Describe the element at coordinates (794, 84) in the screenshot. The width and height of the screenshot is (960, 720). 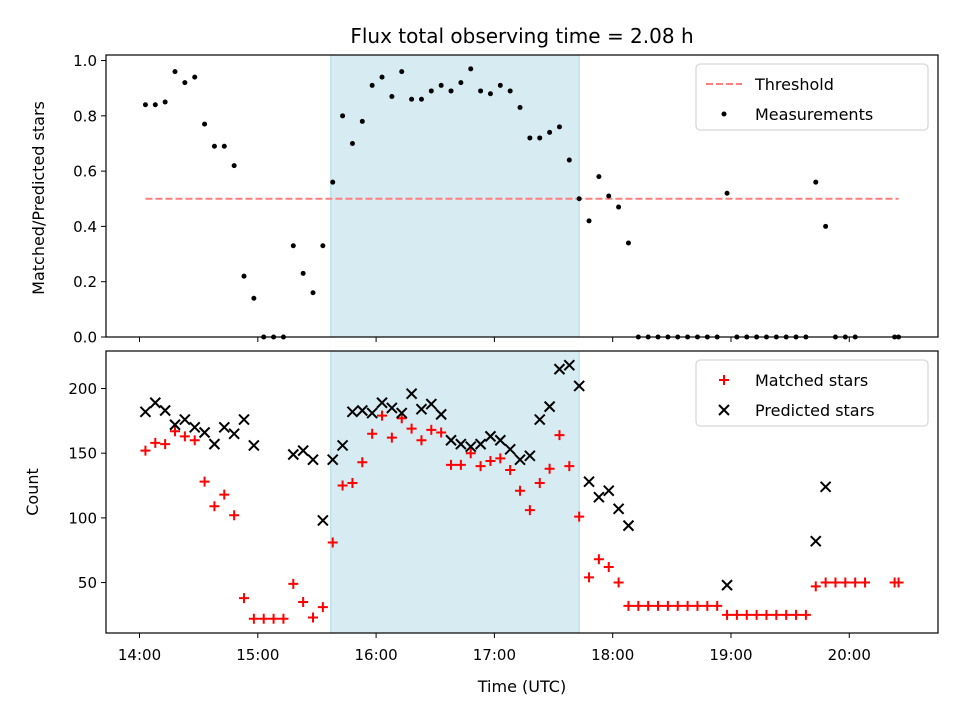
I see `legend-label: Threshold` at that location.